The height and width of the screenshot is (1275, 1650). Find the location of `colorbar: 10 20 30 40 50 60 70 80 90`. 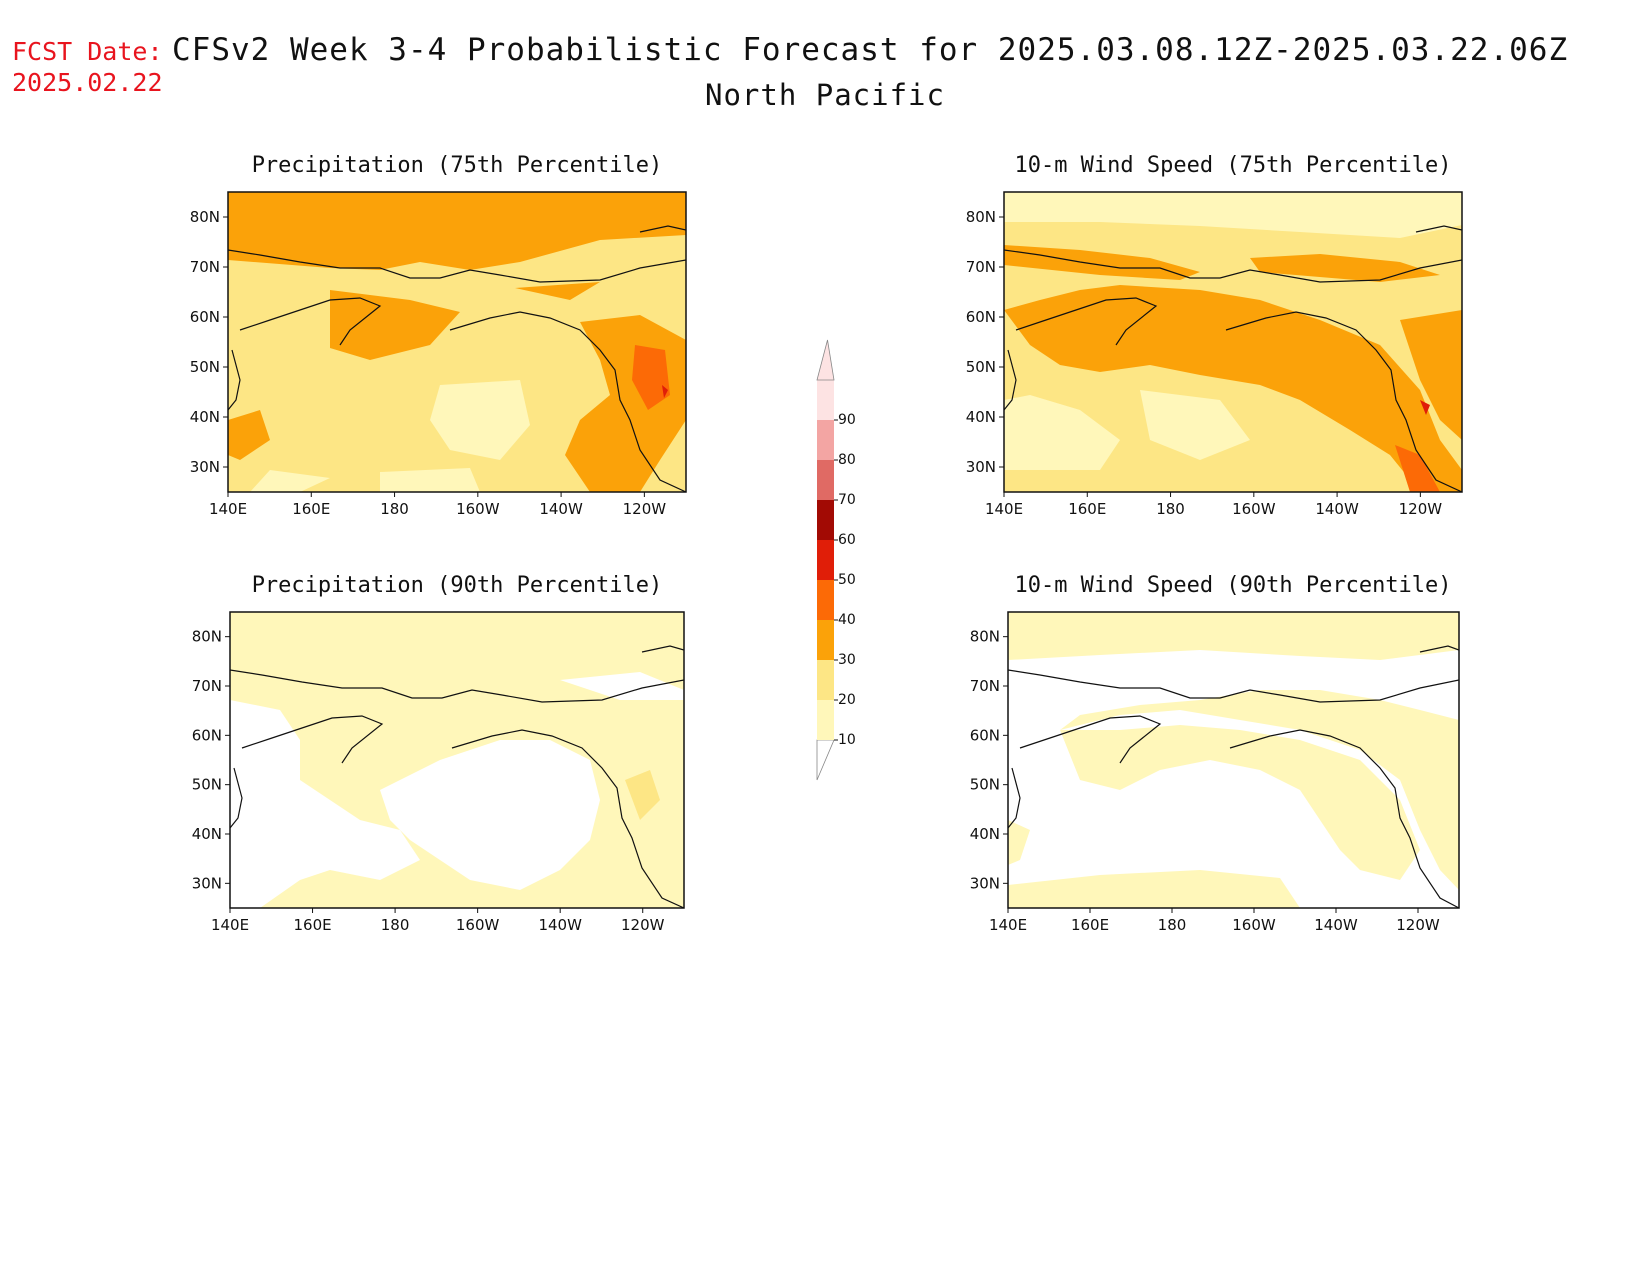

colorbar: 10 20 30 40 50 60 70 80 90 is located at coordinates (836, 560).